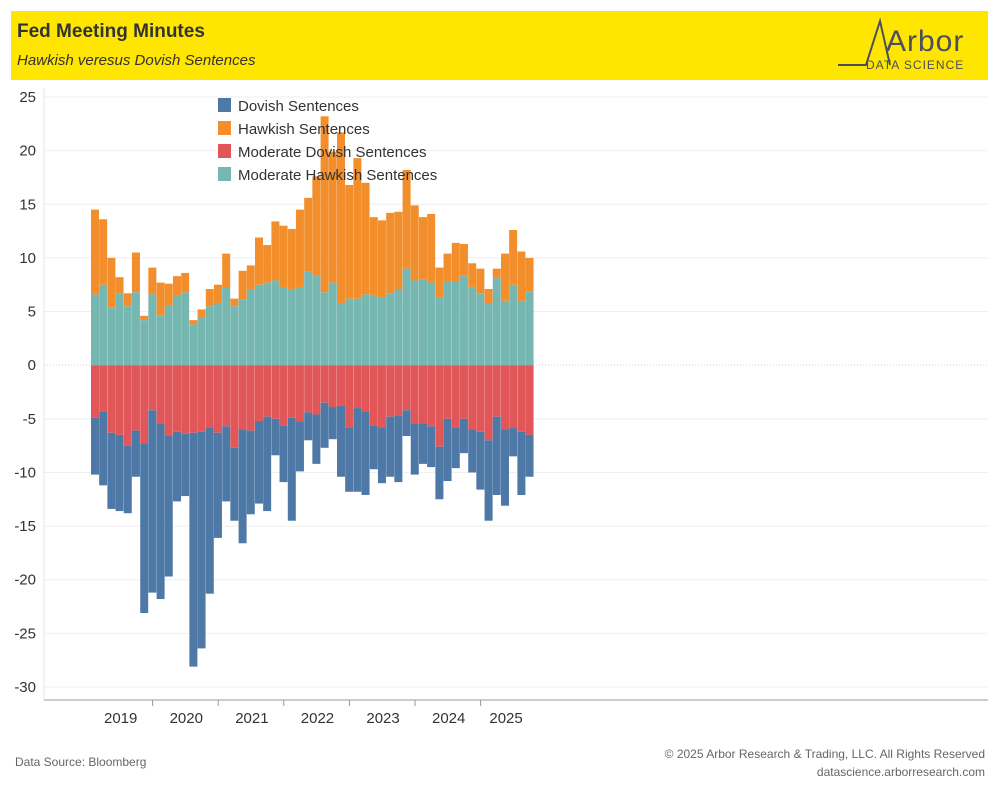 The image size is (1000, 800). Describe the element at coordinates (915, 65) in the screenshot. I see `logo-subtext: DATA SCIENCE` at that location.